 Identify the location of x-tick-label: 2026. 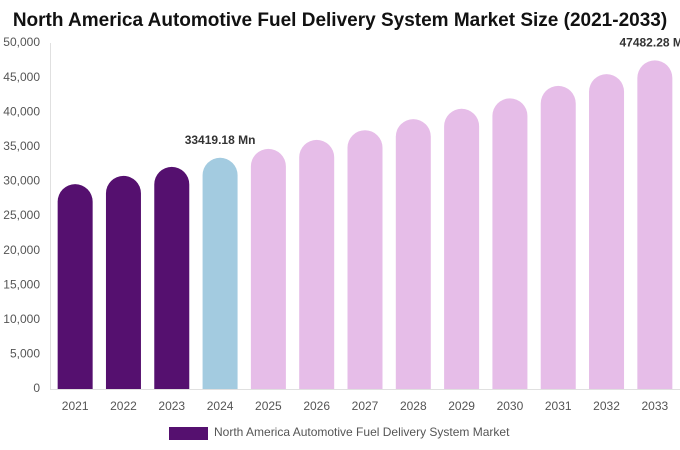
(316, 406).